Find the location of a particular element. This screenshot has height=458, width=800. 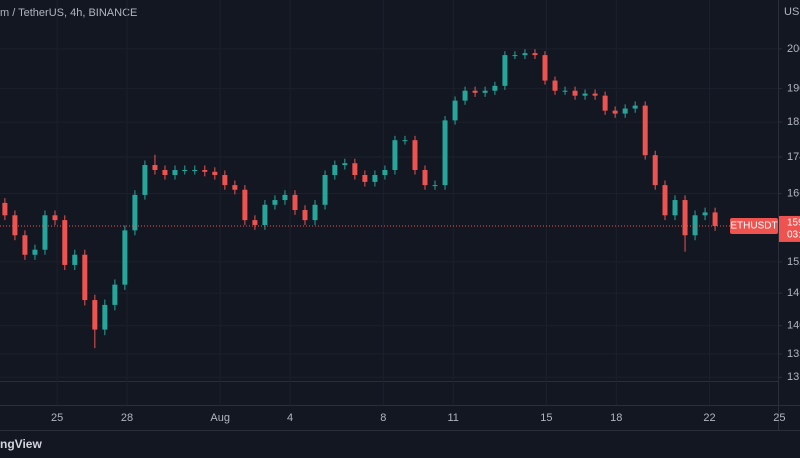

x-tick-label: 15 is located at coordinates (546, 418).